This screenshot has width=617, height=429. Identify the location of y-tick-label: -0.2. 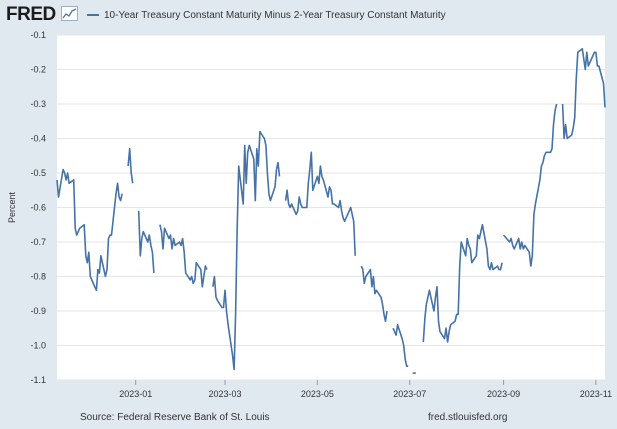
(38, 70).